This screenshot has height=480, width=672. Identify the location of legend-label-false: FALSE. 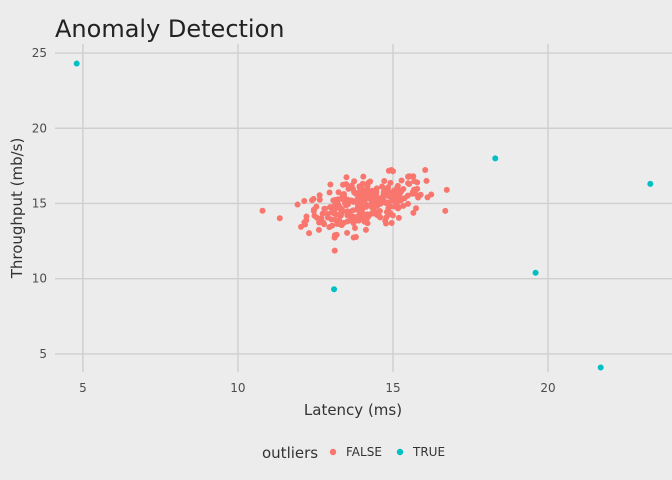
(364, 452).